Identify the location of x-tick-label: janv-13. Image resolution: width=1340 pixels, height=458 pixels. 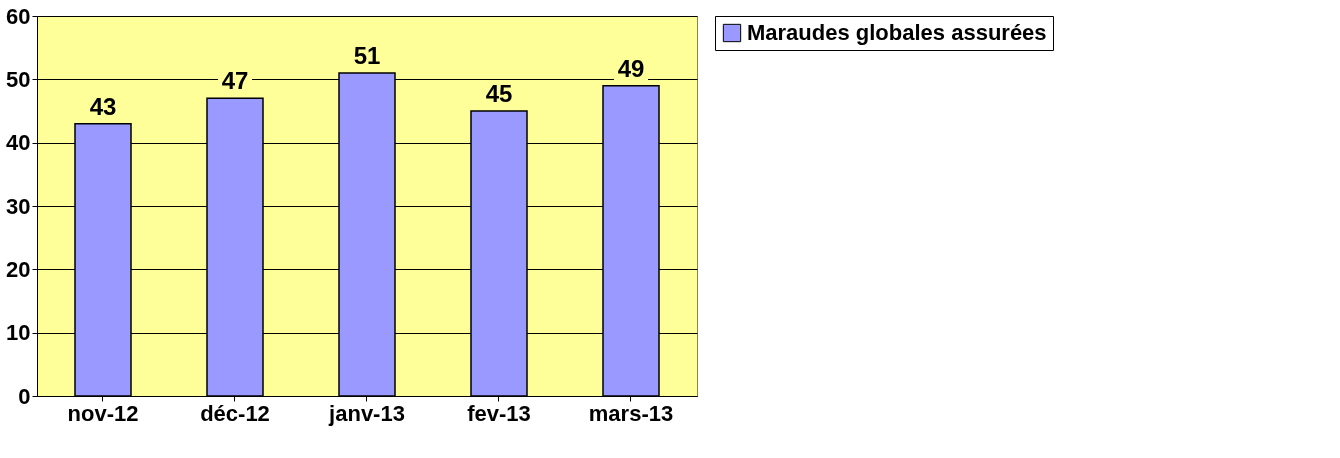
(366, 413).